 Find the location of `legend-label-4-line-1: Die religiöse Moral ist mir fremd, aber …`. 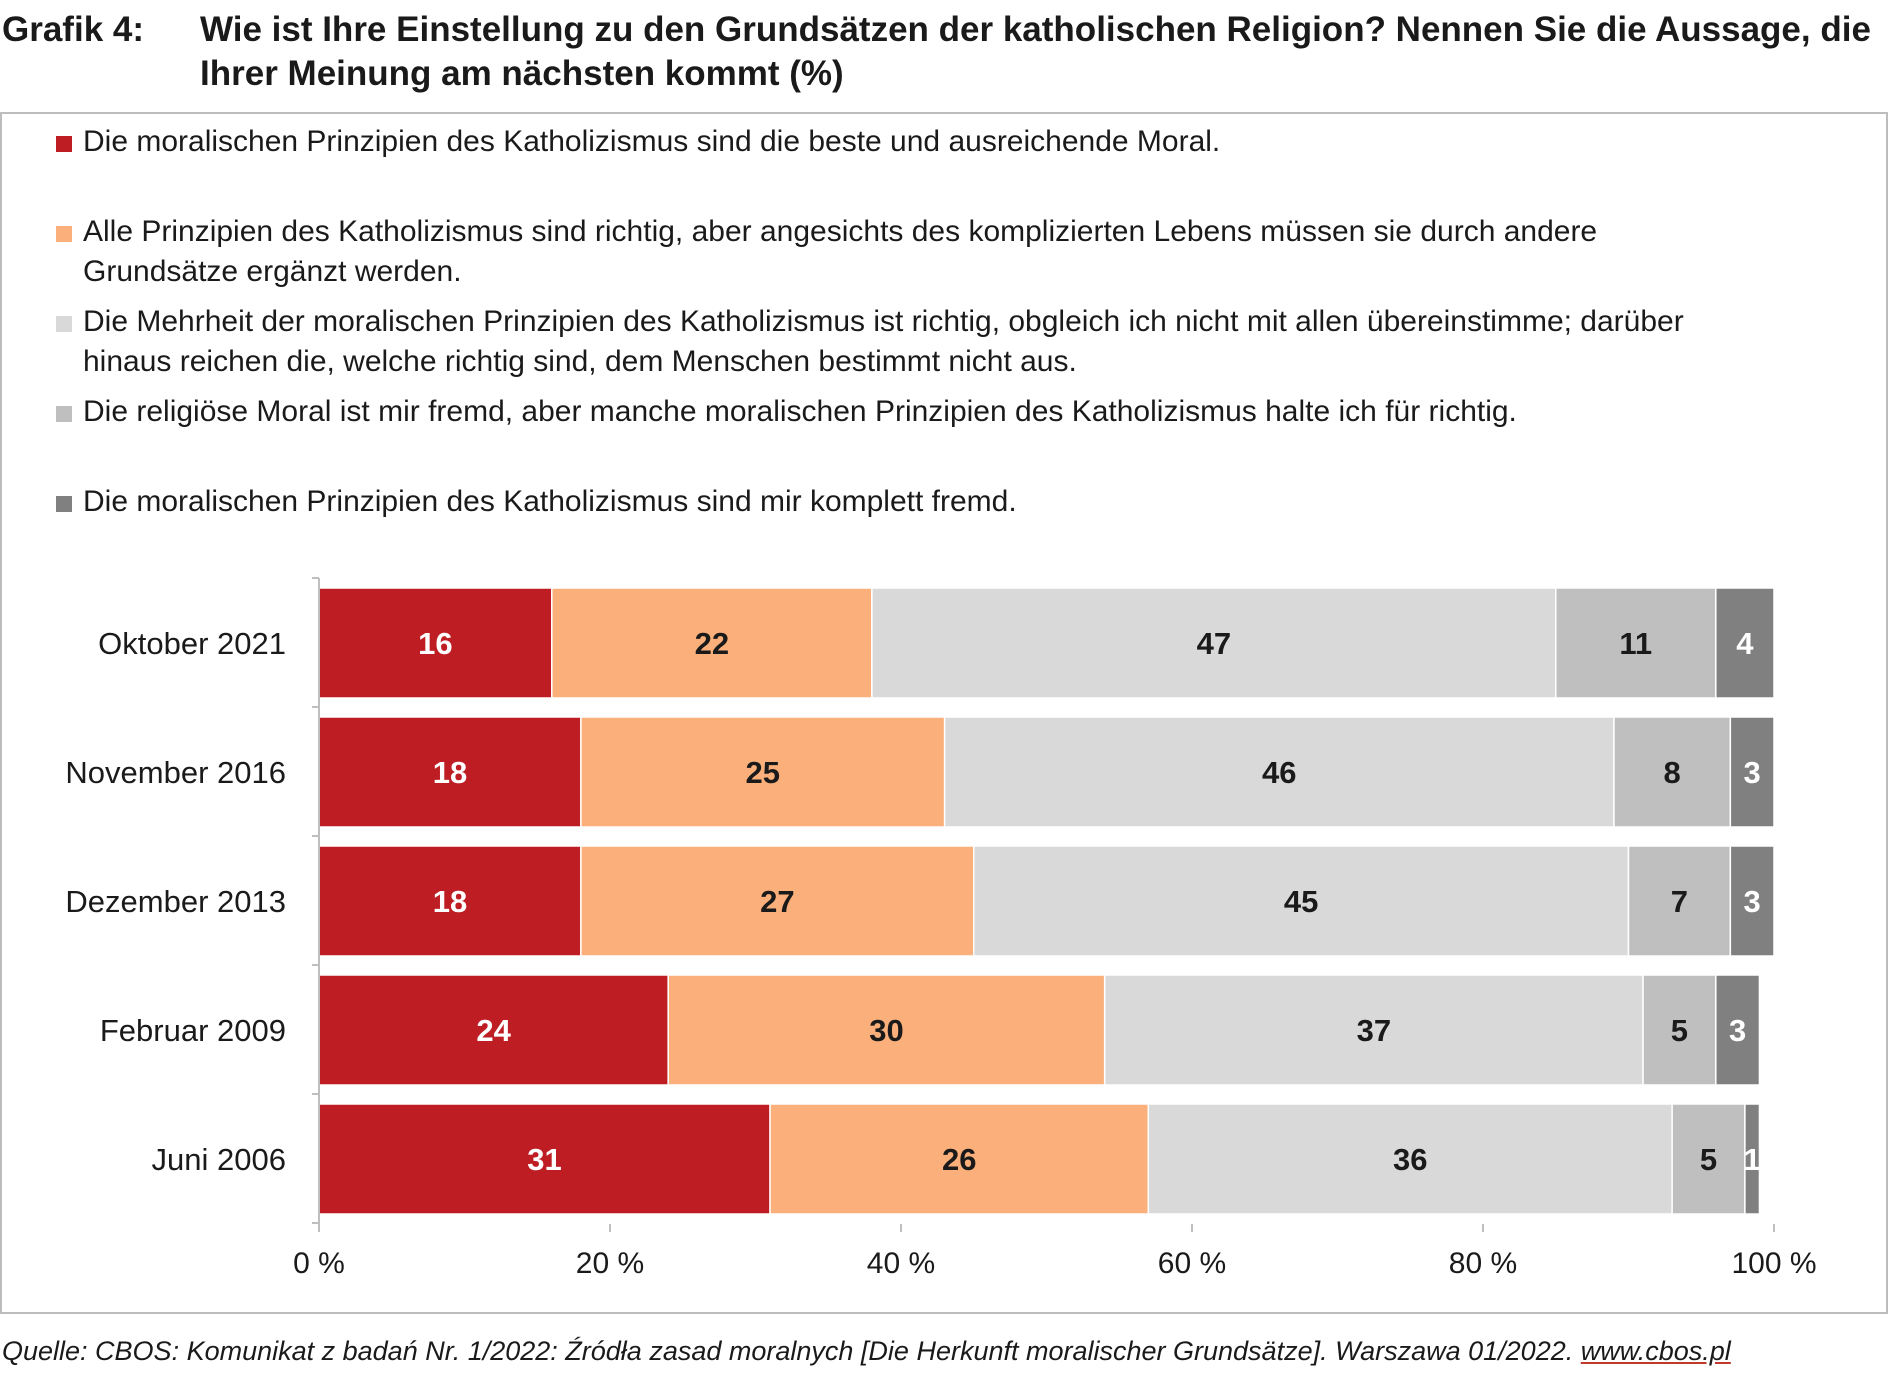

legend-label-4-line-1: Die religiöse Moral ist mir fremd, aber … is located at coordinates (800, 411).